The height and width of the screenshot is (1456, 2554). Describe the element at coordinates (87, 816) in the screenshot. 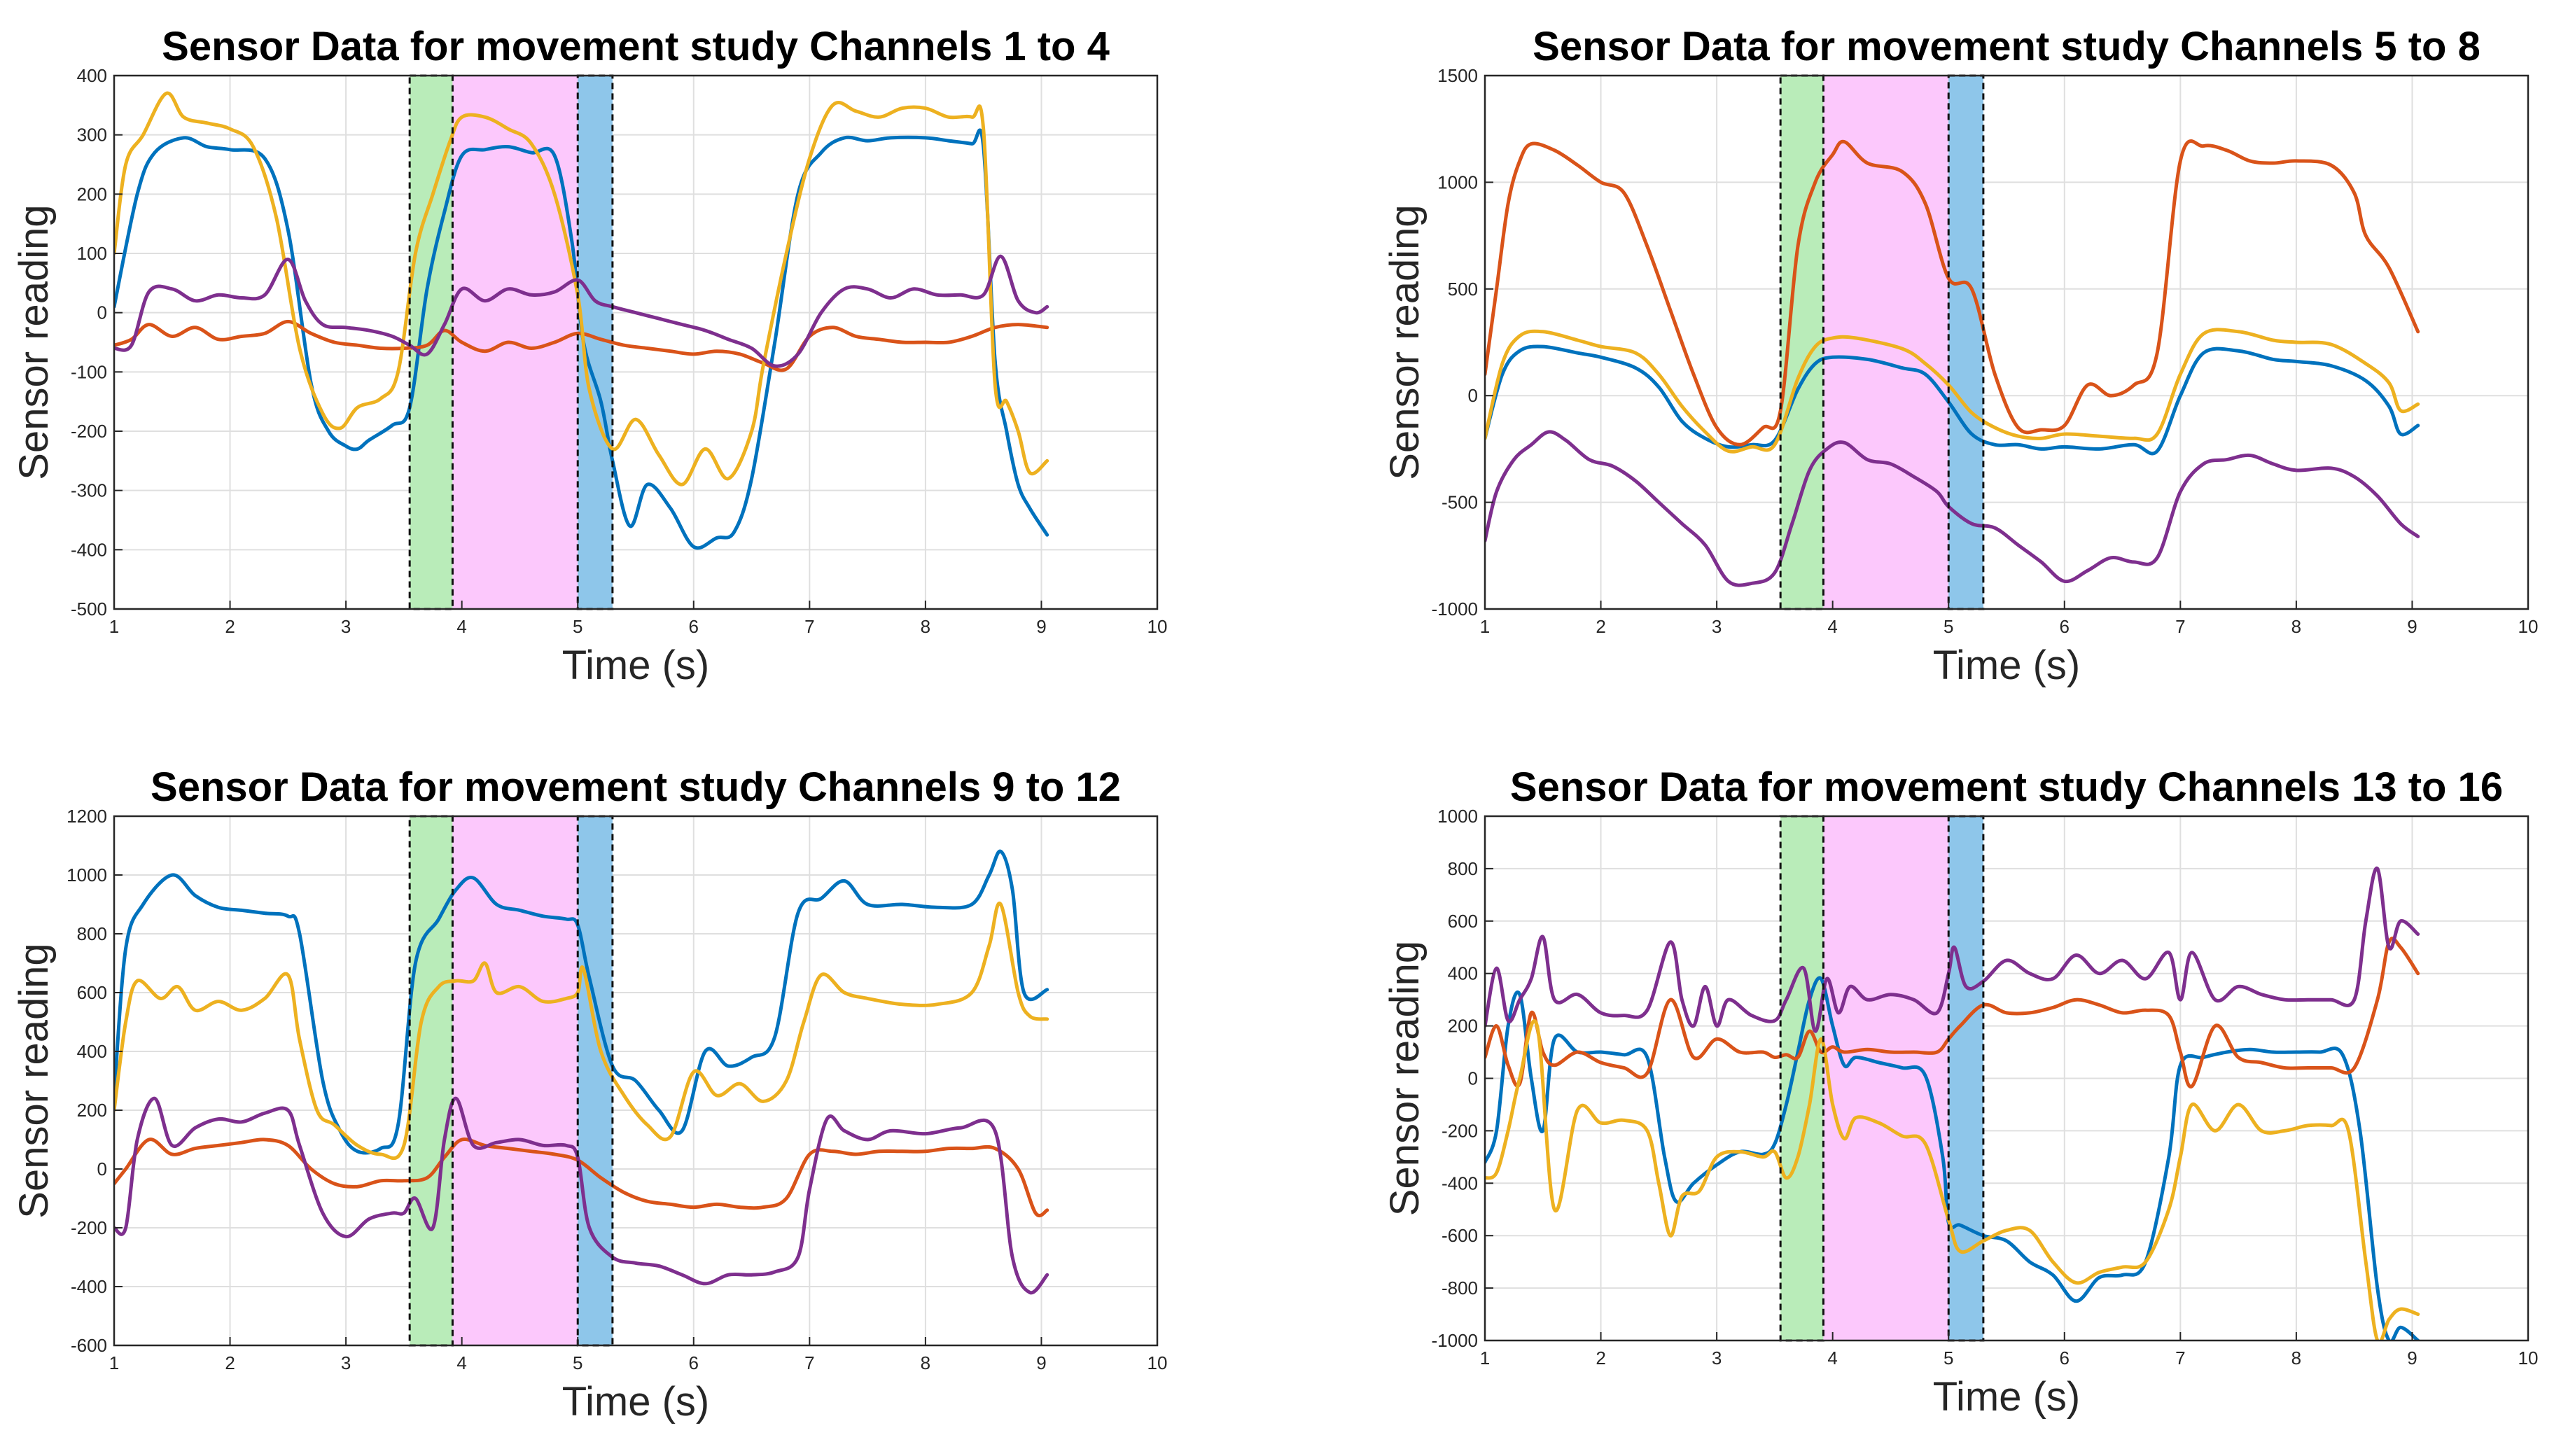

I see `y-tick-label: 1200` at that location.